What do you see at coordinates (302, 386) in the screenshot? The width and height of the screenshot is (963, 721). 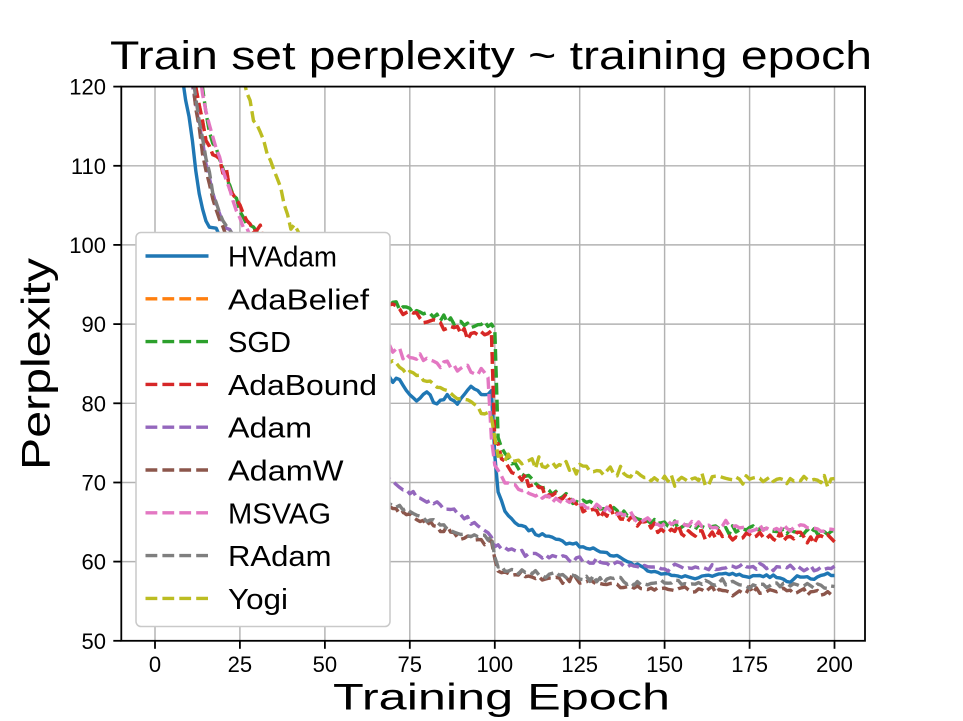 I see `svg-text: AdaBound` at bounding box center [302, 386].